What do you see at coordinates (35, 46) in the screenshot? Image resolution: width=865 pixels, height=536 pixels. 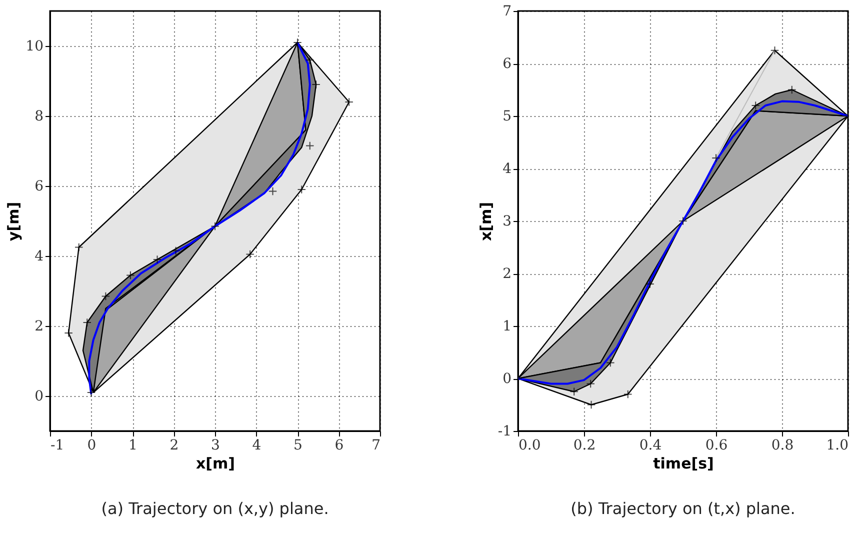 I see `y-tick-label: 10` at bounding box center [35, 46].